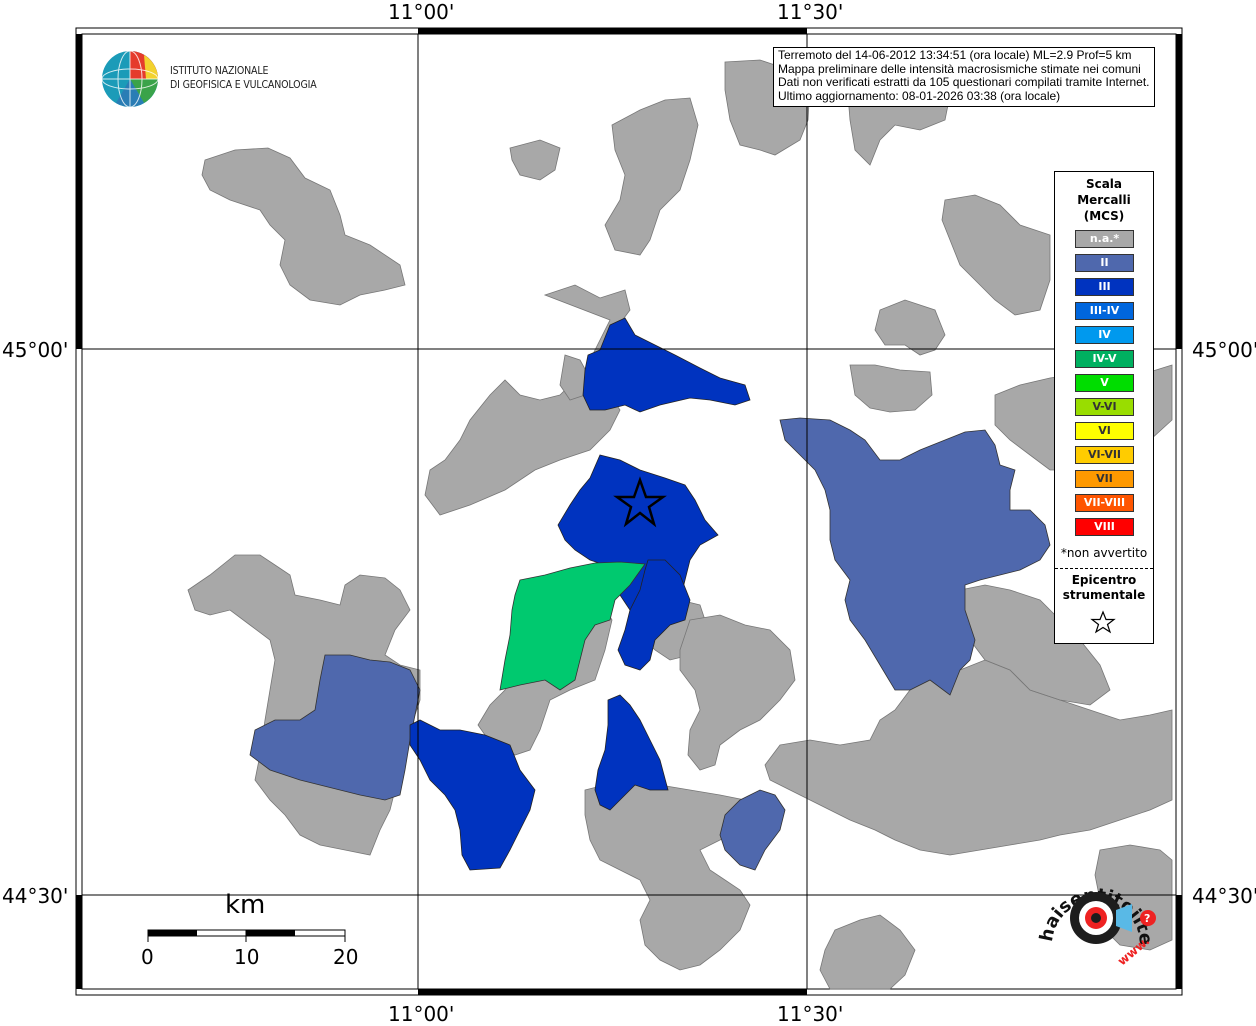 The width and height of the screenshot is (1256, 1026). Describe the element at coordinates (1104, 527) in the screenshot. I see `legend-item-VIII: VIII` at that location.